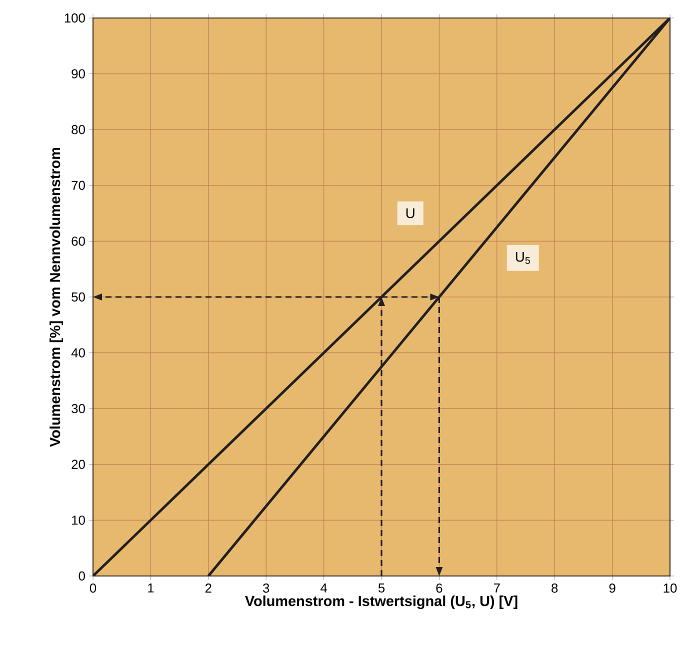 The height and width of the screenshot is (650, 686). What do you see at coordinates (78, 353) in the screenshot?
I see `y-tick-label: 40` at bounding box center [78, 353].